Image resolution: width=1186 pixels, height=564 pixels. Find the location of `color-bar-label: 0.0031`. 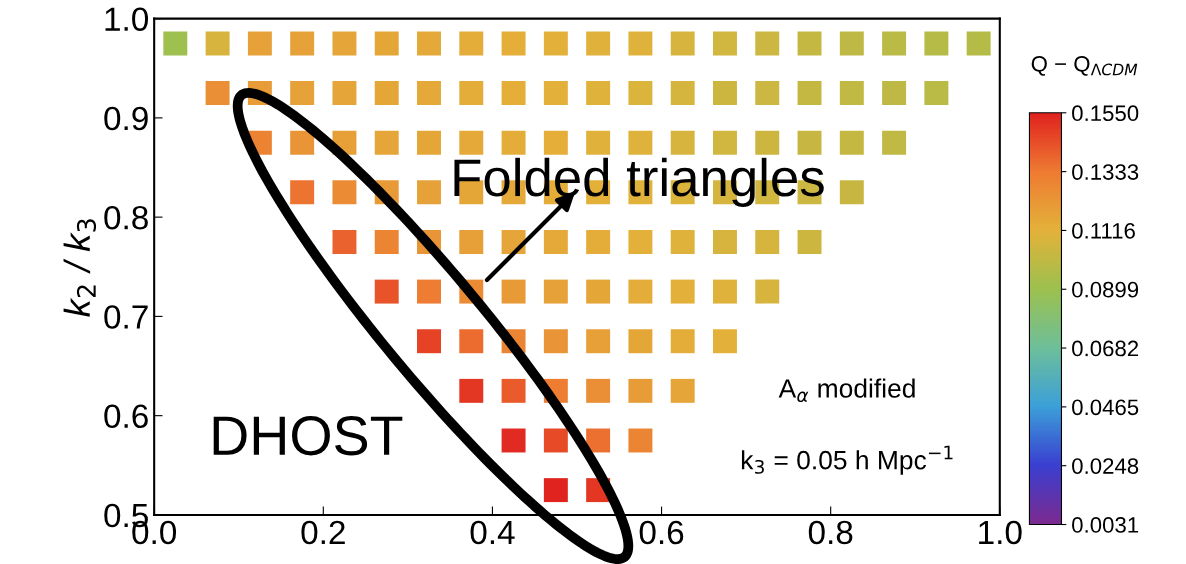

color-bar-label: 0.0031 is located at coordinates (1105, 525).